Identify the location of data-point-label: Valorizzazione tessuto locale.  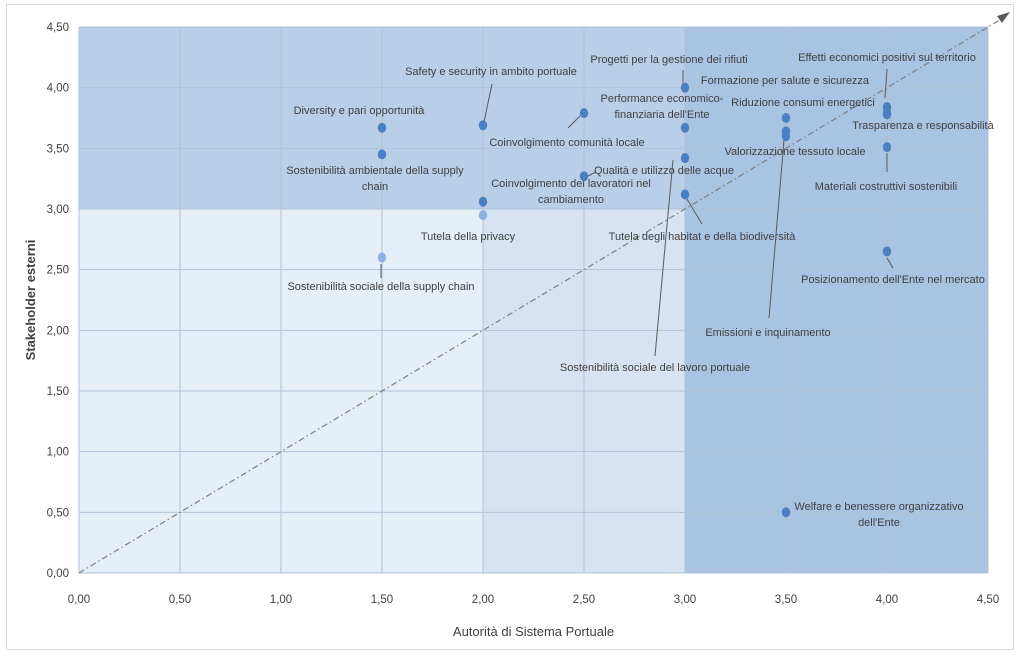
(794, 152).